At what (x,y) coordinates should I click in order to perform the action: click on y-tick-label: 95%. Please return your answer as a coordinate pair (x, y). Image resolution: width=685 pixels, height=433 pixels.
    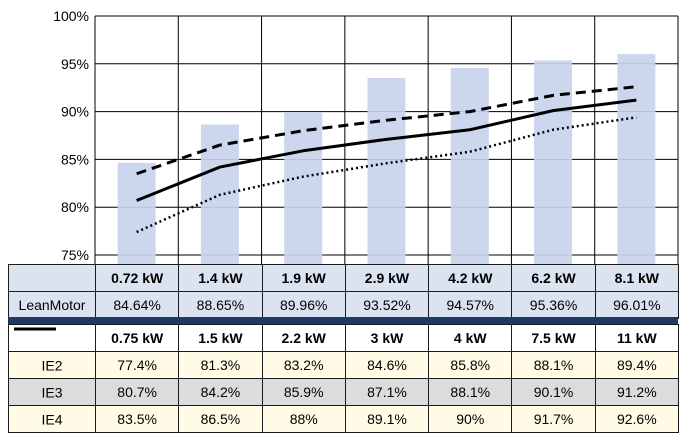
    Looking at the image, I should click on (75, 64).